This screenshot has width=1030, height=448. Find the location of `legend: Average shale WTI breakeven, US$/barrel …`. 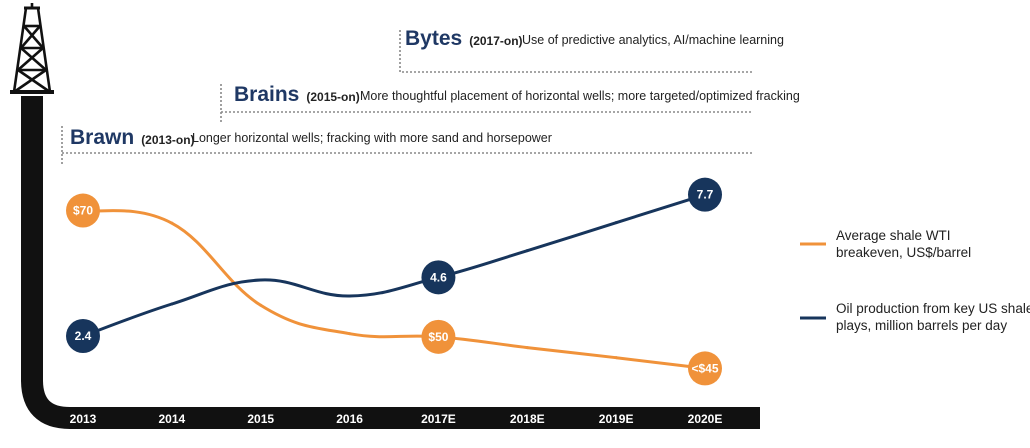

legend: Average shale WTI breakeven, US$/barrel … is located at coordinates (915, 280).